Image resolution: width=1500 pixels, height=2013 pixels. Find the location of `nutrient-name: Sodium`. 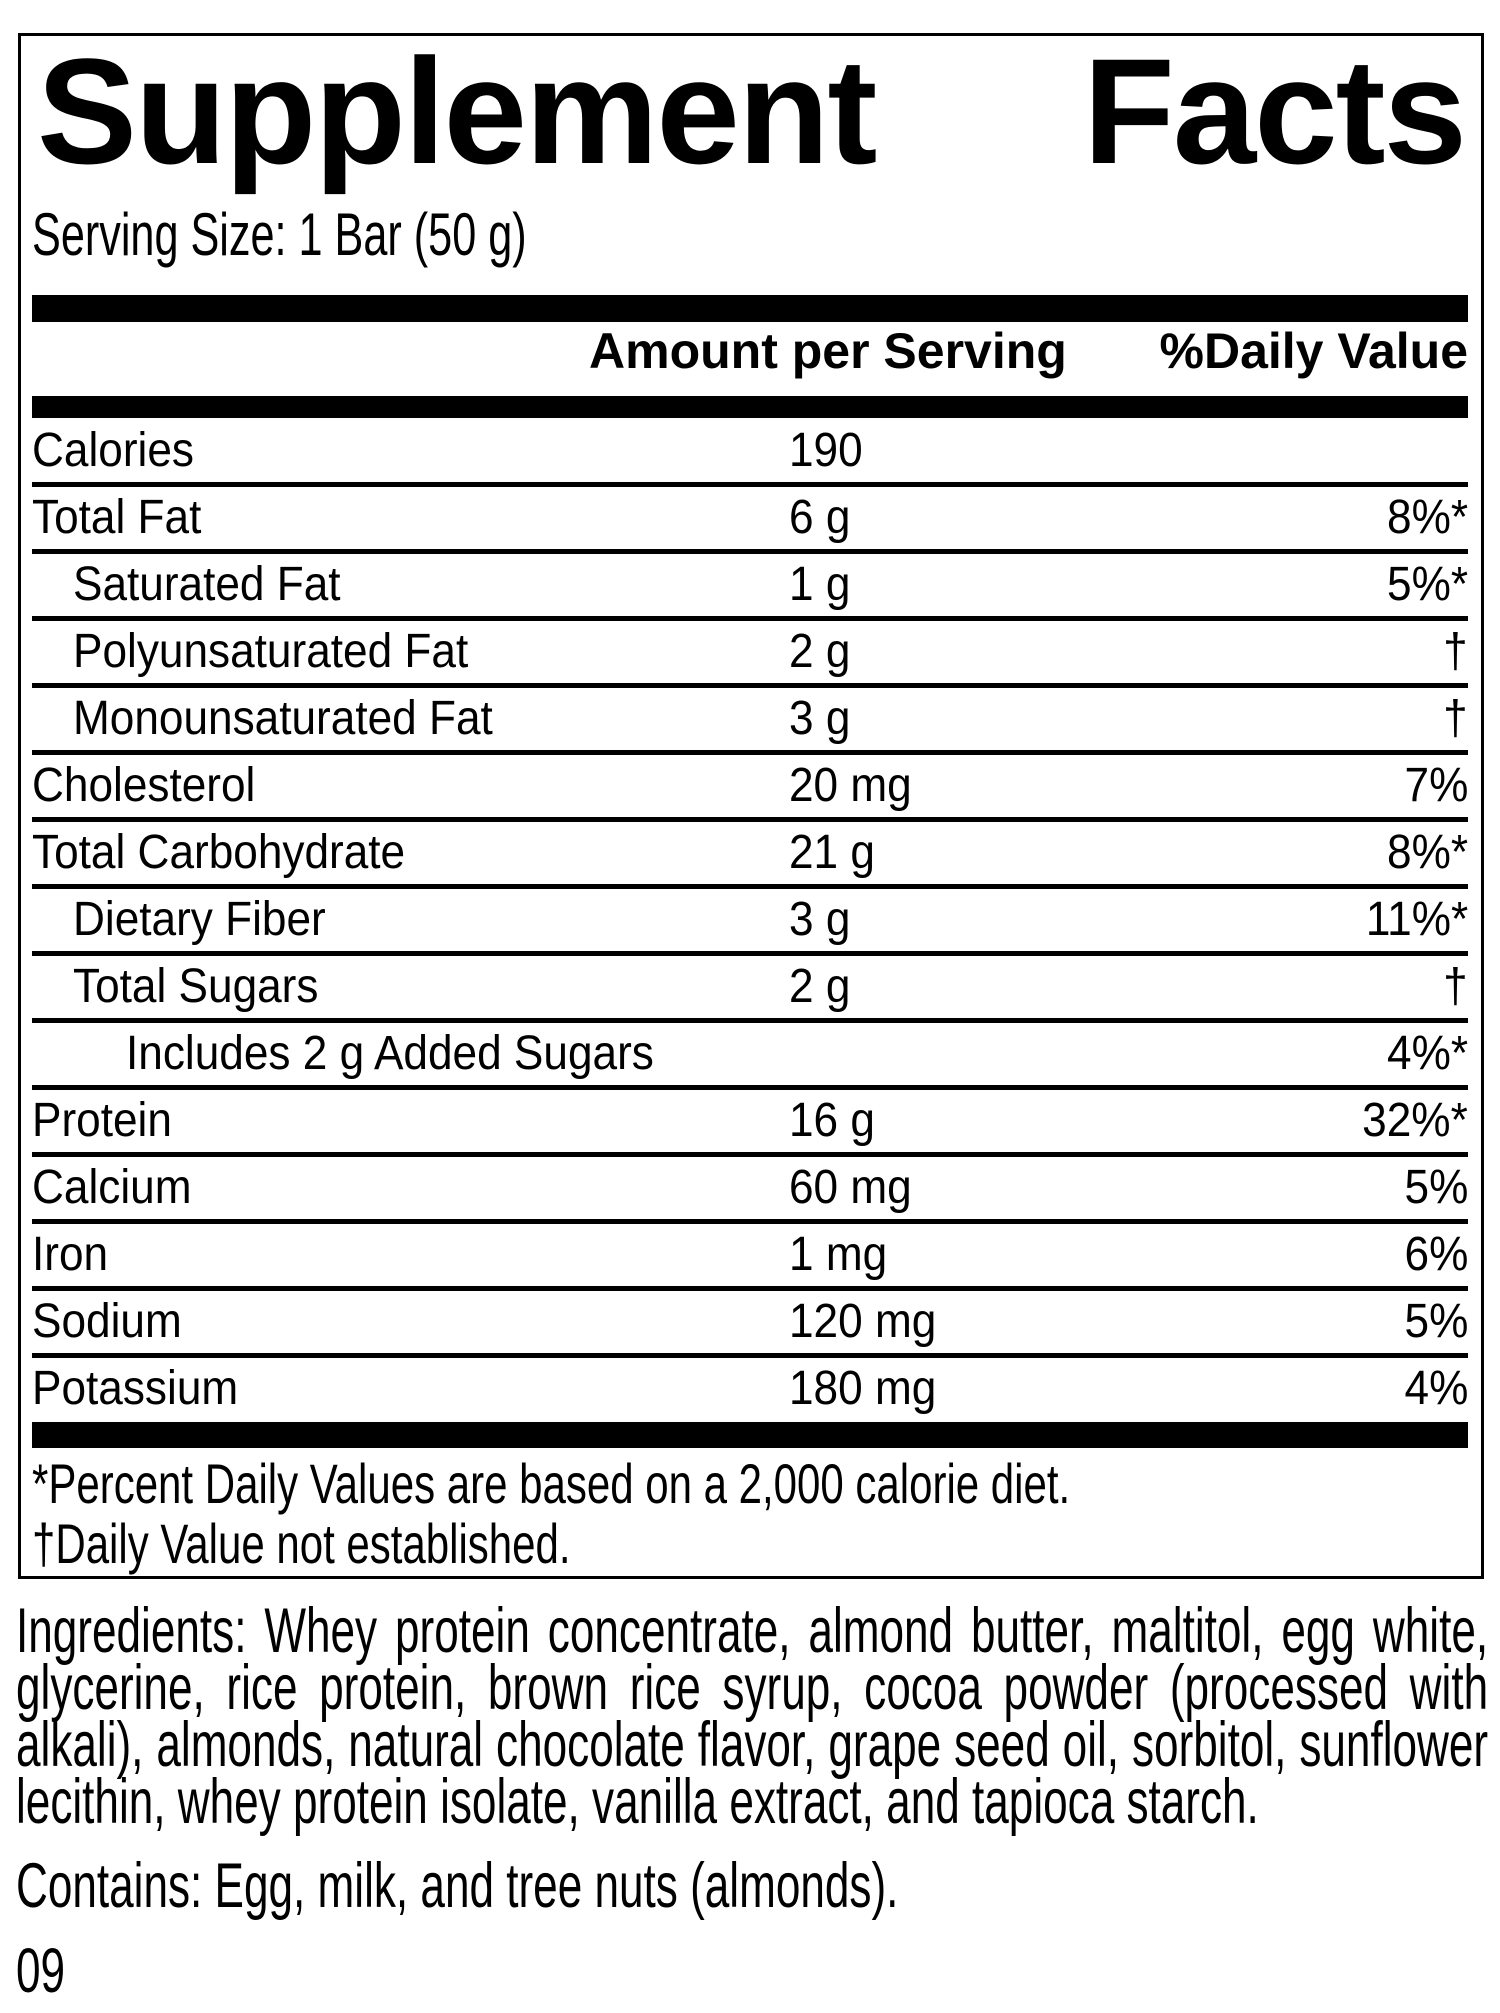

nutrient-name: Sodium is located at coordinates (107, 1321).